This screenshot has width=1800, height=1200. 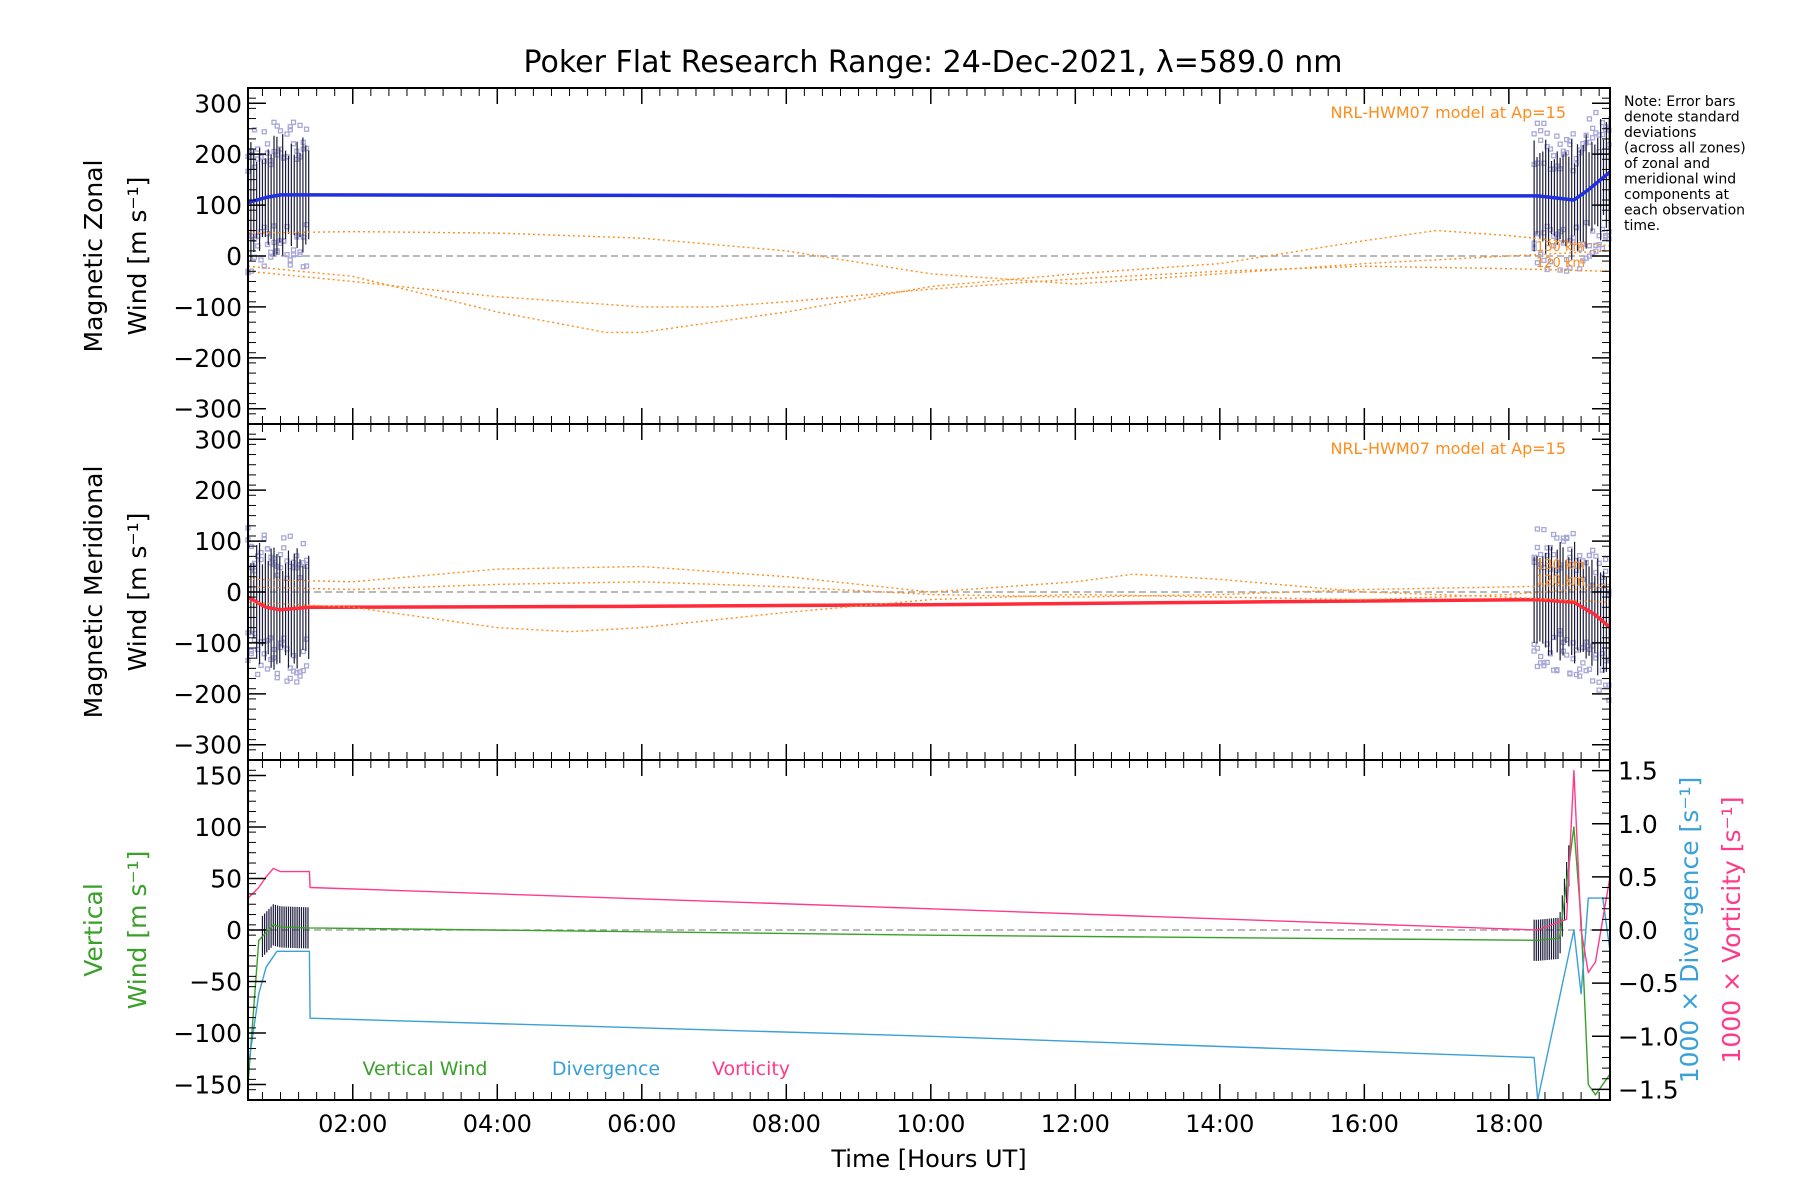 What do you see at coordinates (207, 643) in the screenshot?
I see `y-tick-label: −100` at bounding box center [207, 643].